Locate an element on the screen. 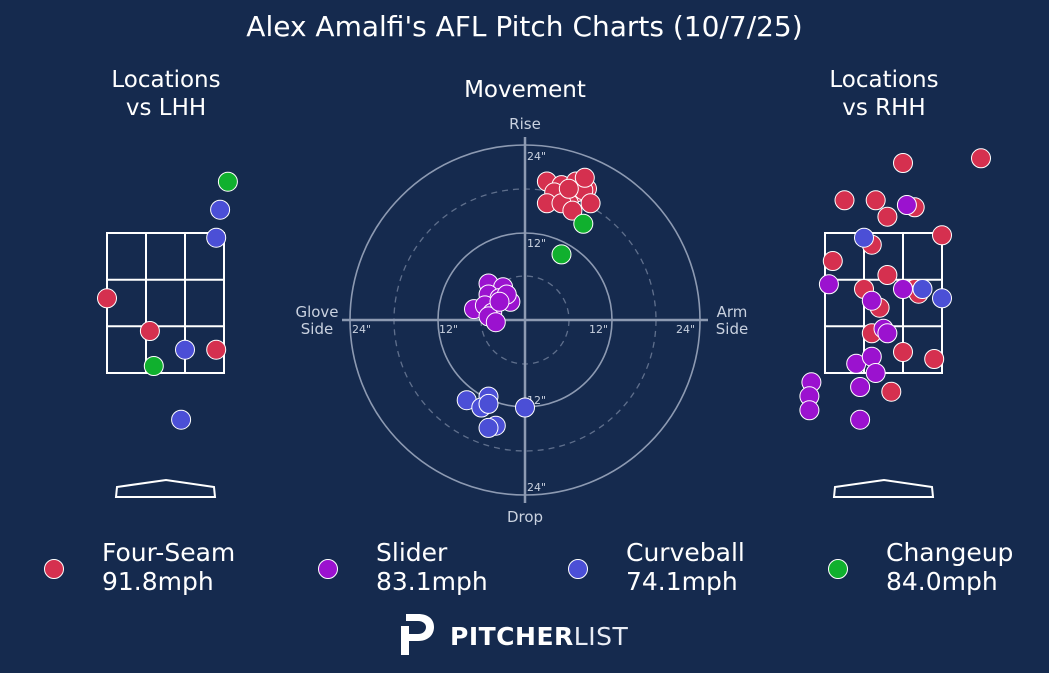 The height and width of the screenshot is (673, 1049). ring-label-left-24: 24" is located at coordinates (361, 329).